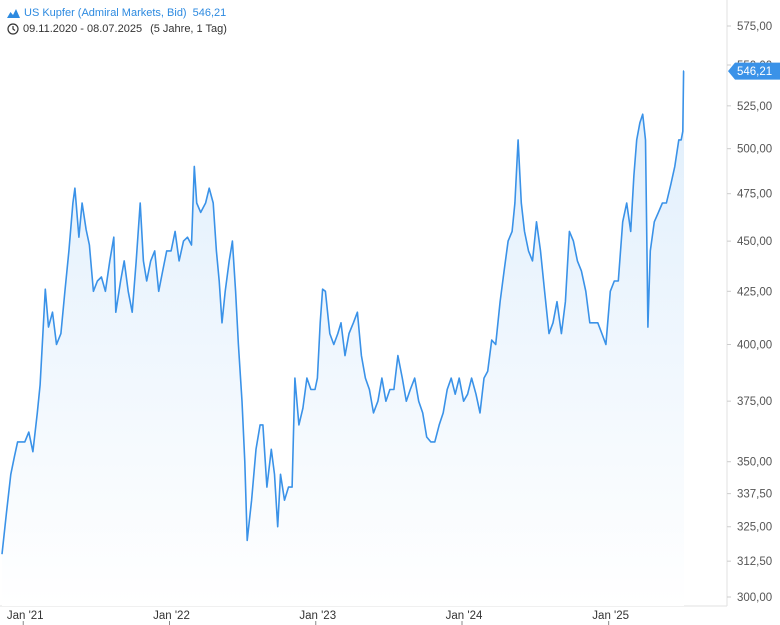 The width and height of the screenshot is (780, 625). I want to click on date-range: 09.11.2020 - 08.07.2025, so click(83, 29).